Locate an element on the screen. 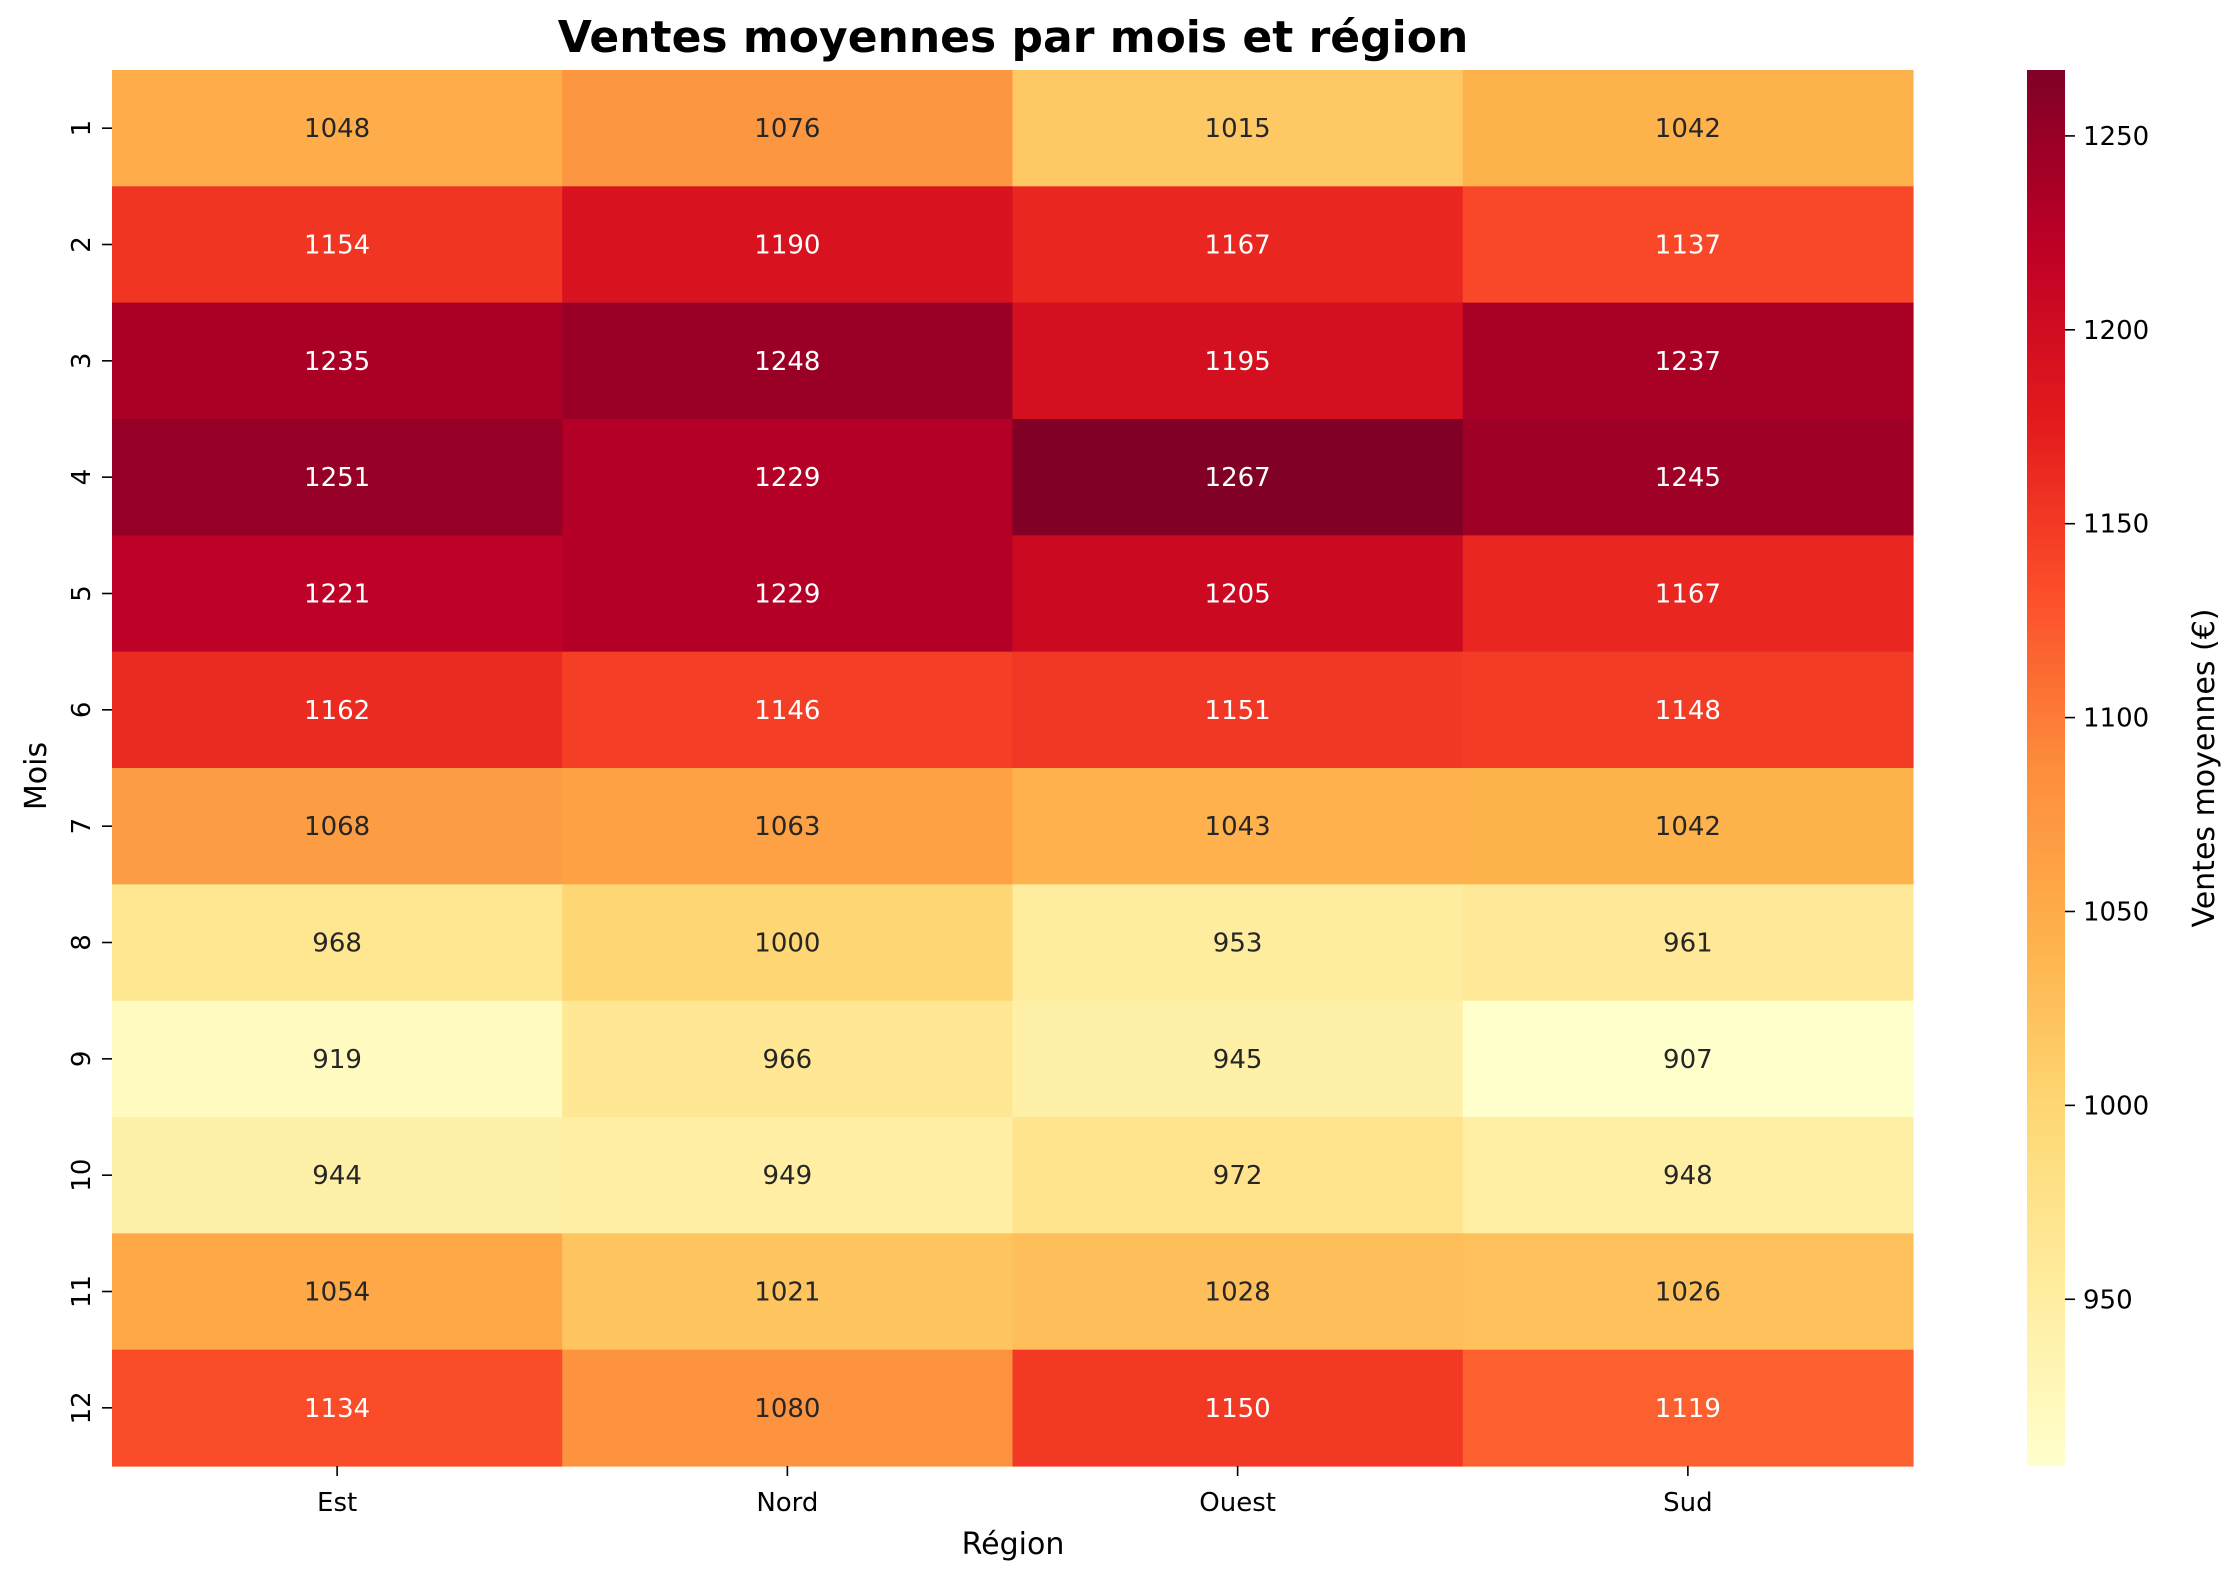  colorbar-ticks: 950 1000 1050 1100 1150 1200 1250 is located at coordinates (2107, 718).